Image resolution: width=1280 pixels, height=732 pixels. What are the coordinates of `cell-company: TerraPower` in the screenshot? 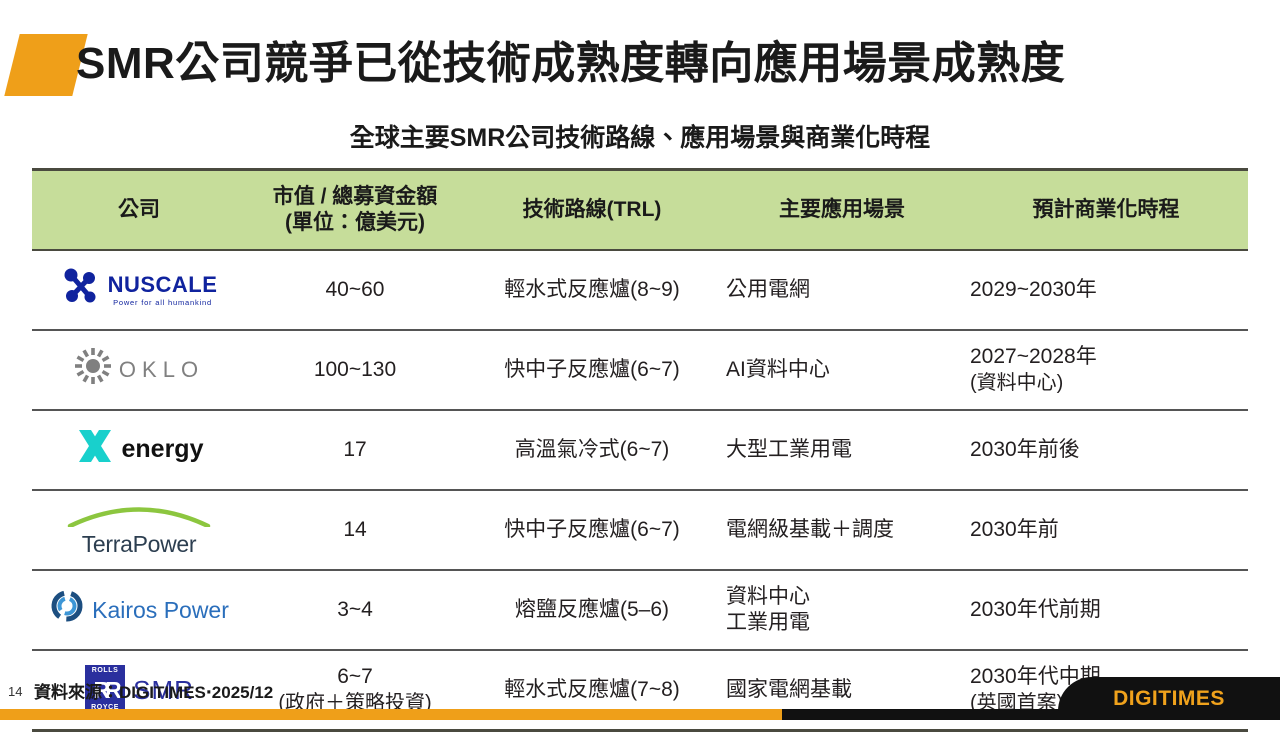 It's located at (139, 530).